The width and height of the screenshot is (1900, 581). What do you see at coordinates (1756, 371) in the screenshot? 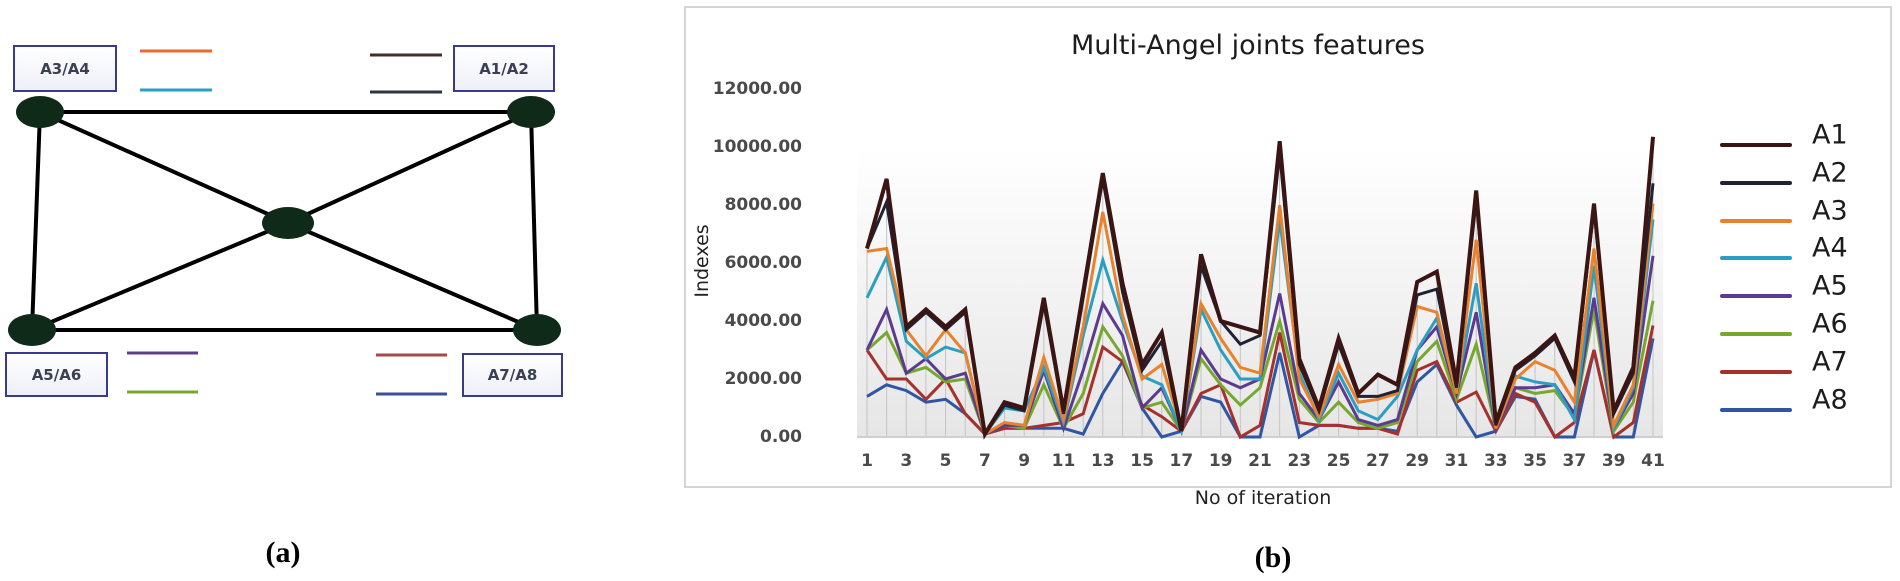
I see `legend-swatch-a7` at bounding box center [1756, 371].